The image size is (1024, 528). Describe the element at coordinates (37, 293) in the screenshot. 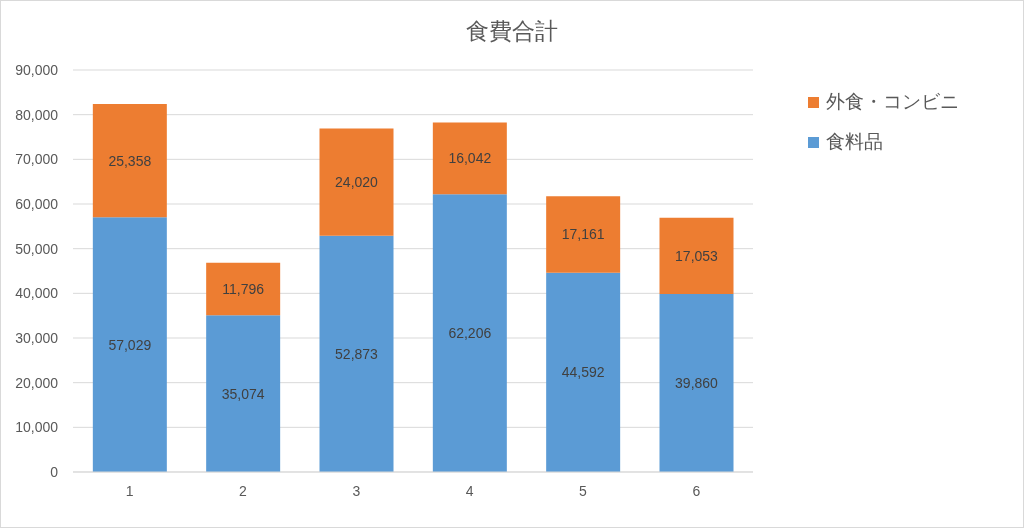

I see `y-tick-label: 40,000` at that location.